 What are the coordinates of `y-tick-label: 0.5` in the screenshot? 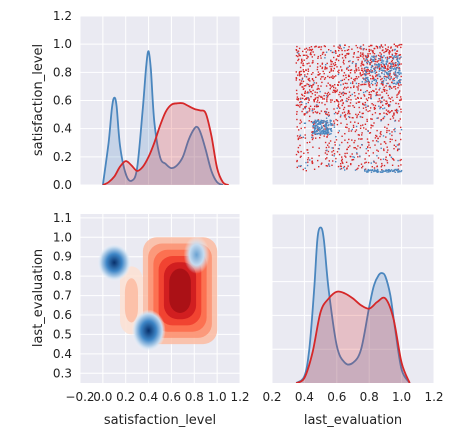 It's located at (62, 334).